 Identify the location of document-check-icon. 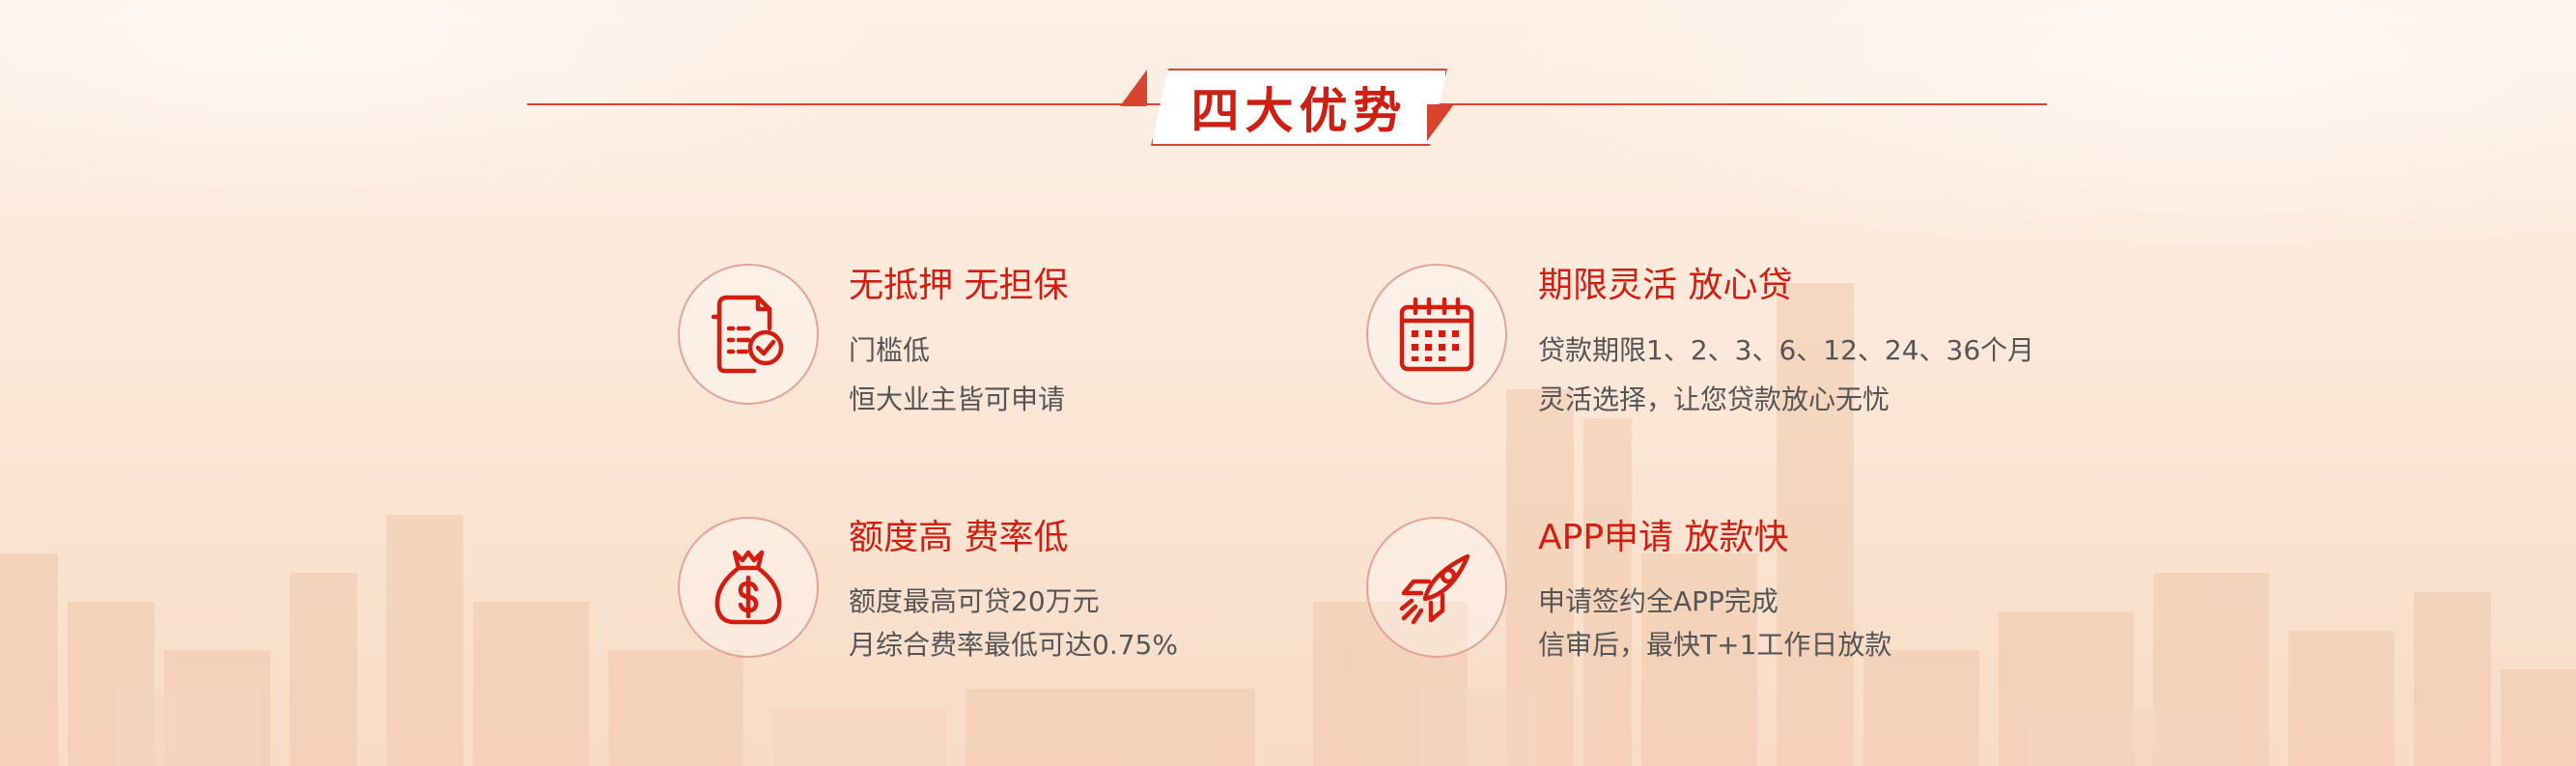
(748, 334).